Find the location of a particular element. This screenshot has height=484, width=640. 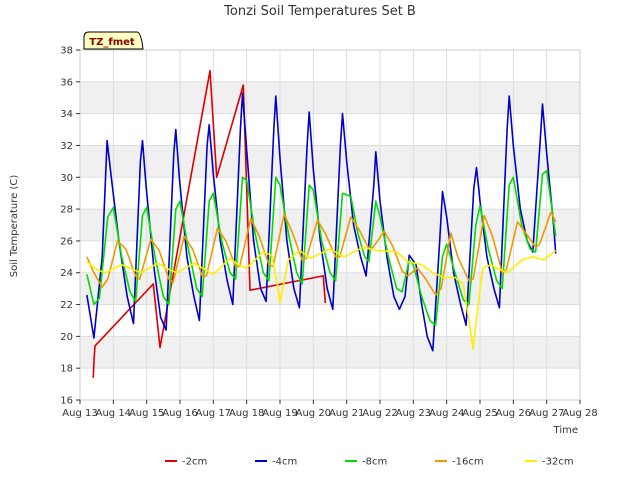

legend-label: -32cm is located at coordinates (558, 462).